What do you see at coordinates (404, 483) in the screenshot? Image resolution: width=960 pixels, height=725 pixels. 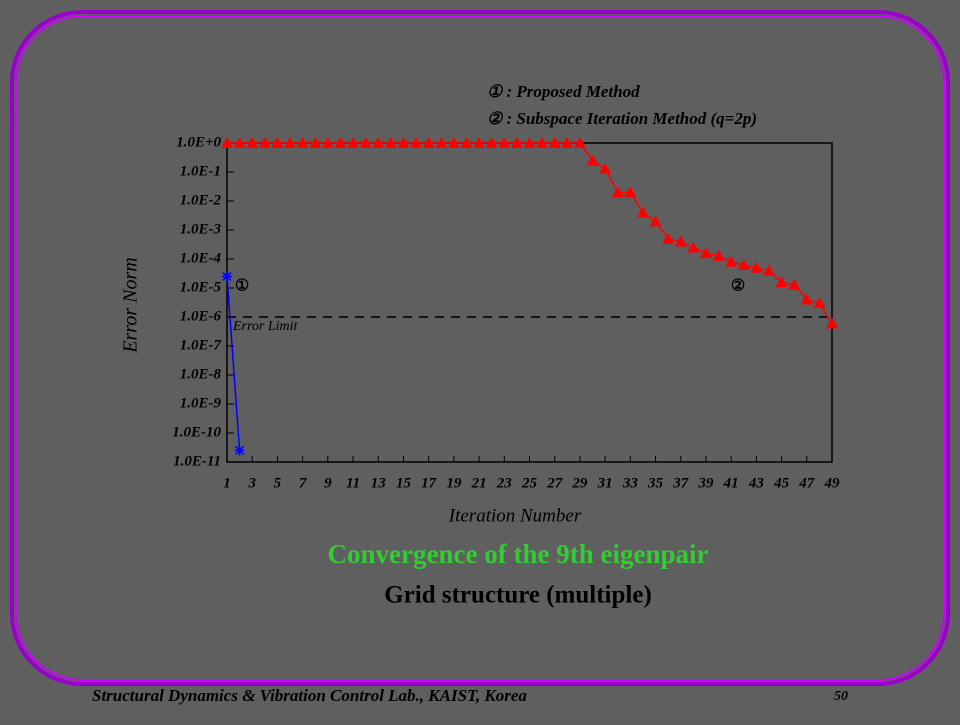 I see `x-tick-label: 15` at bounding box center [404, 483].